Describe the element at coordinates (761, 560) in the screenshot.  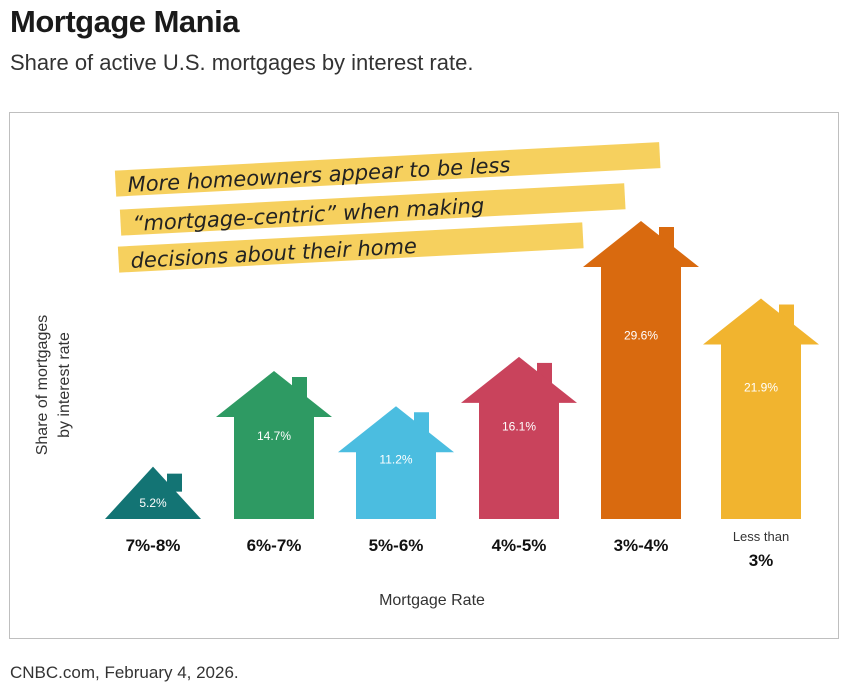
I see `x-tick-label: 3%` at that location.